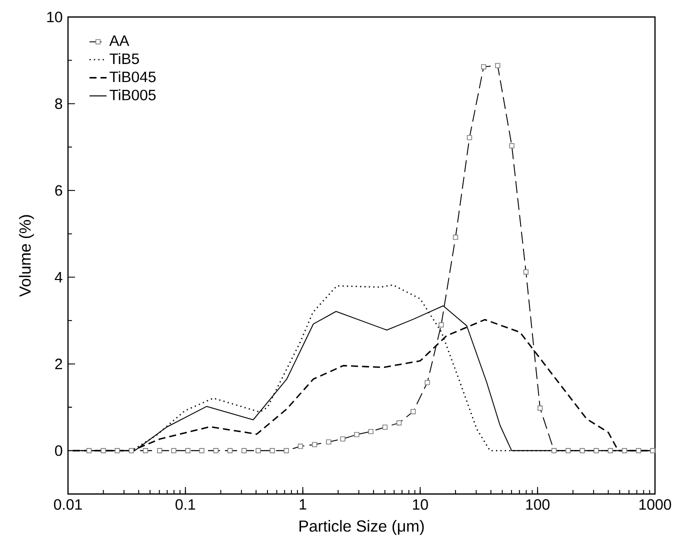 The height and width of the screenshot is (551, 688). Describe the element at coordinates (303, 504) in the screenshot. I see `x-tick-label: 1` at that location.